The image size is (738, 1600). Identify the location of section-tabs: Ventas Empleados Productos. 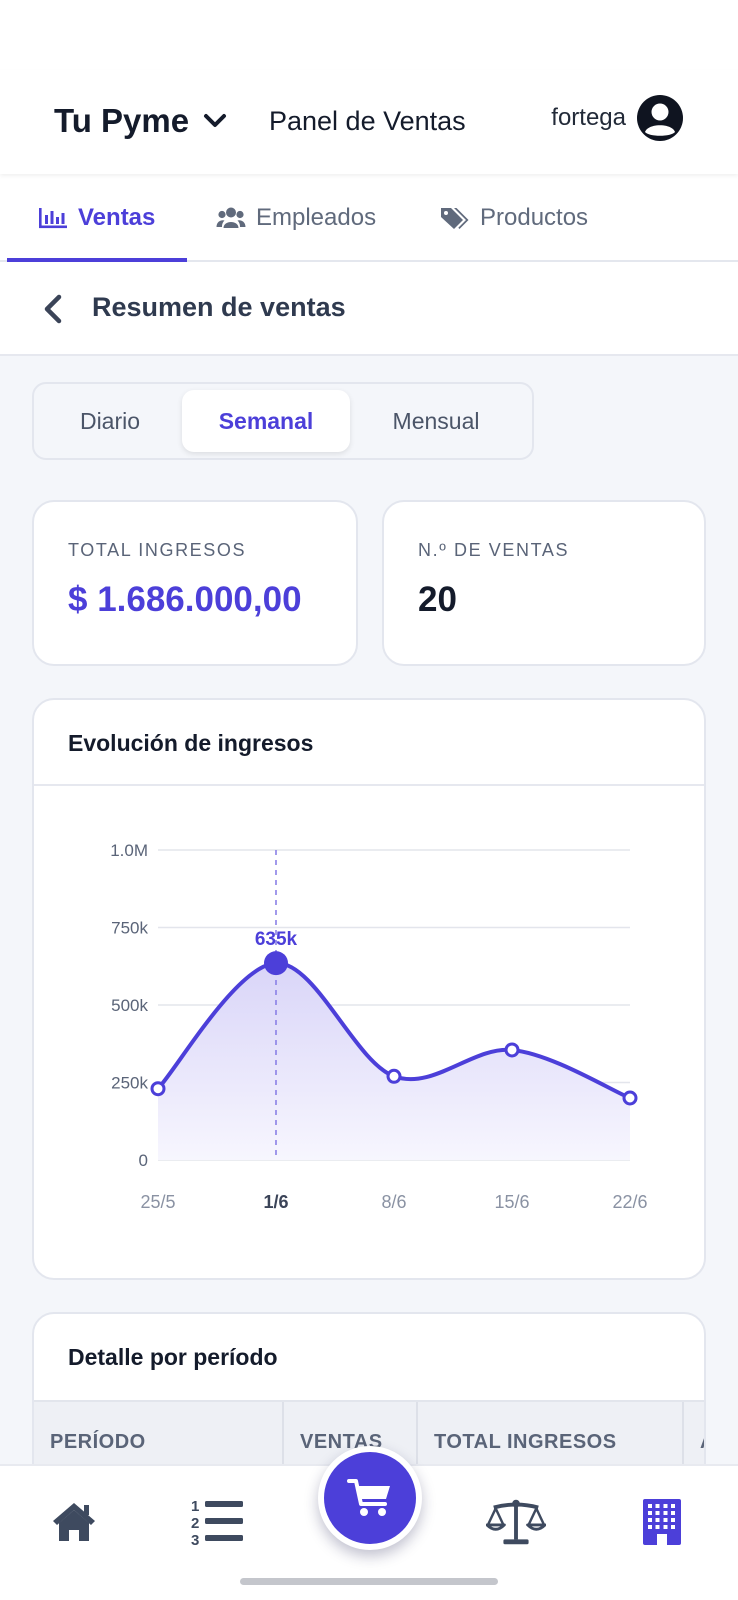
(369, 218).